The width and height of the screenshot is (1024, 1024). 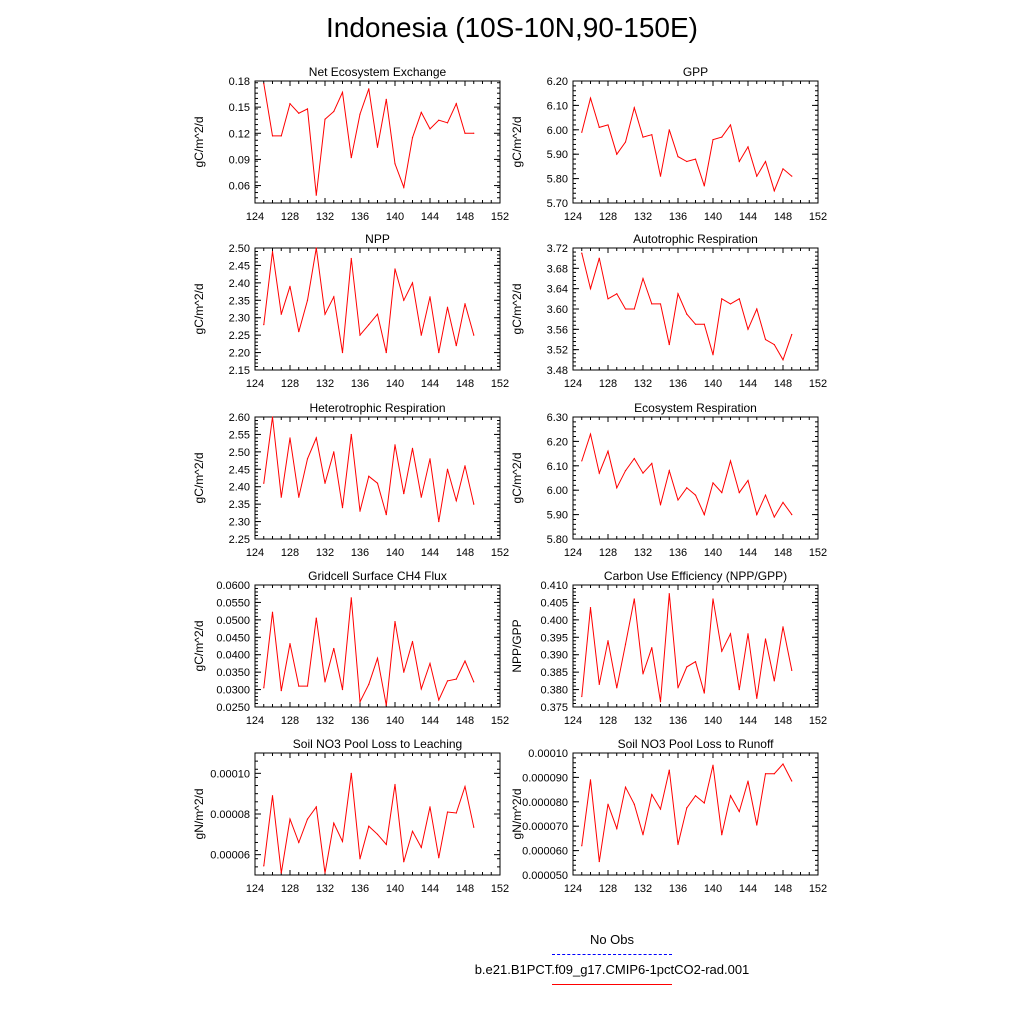 What do you see at coordinates (695, 142) in the screenshot?
I see `plot-frame` at bounding box center [695, 142].